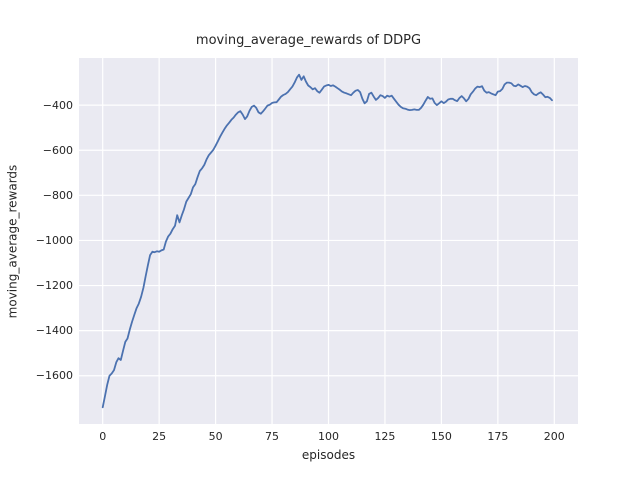 The height and width of the screenshot is (480, 640). Describe the element at coordinates (215, 436) in the screenshot. I see `x-tick-label: 50` at that location.